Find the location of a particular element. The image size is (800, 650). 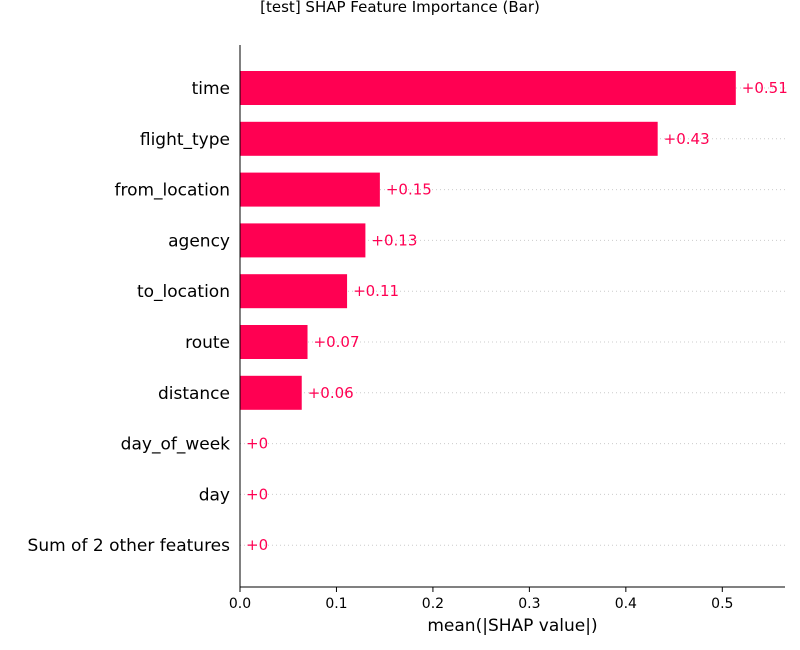

value-label: +0.07 is located at coordinates (337, 342).